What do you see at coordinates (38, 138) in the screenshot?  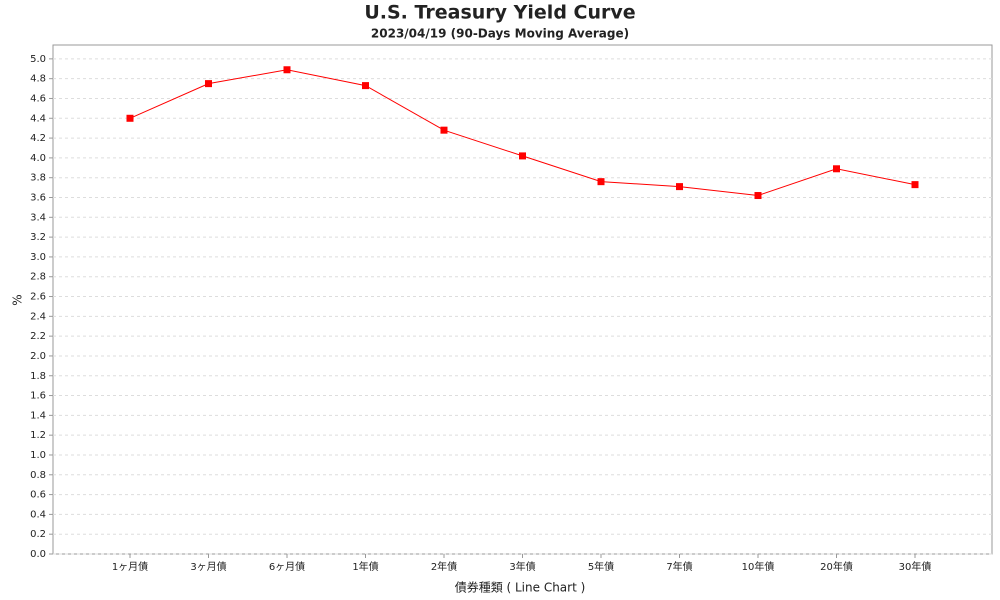 I see `y-tick-label: 4.2` at bounding box center [38, 138].